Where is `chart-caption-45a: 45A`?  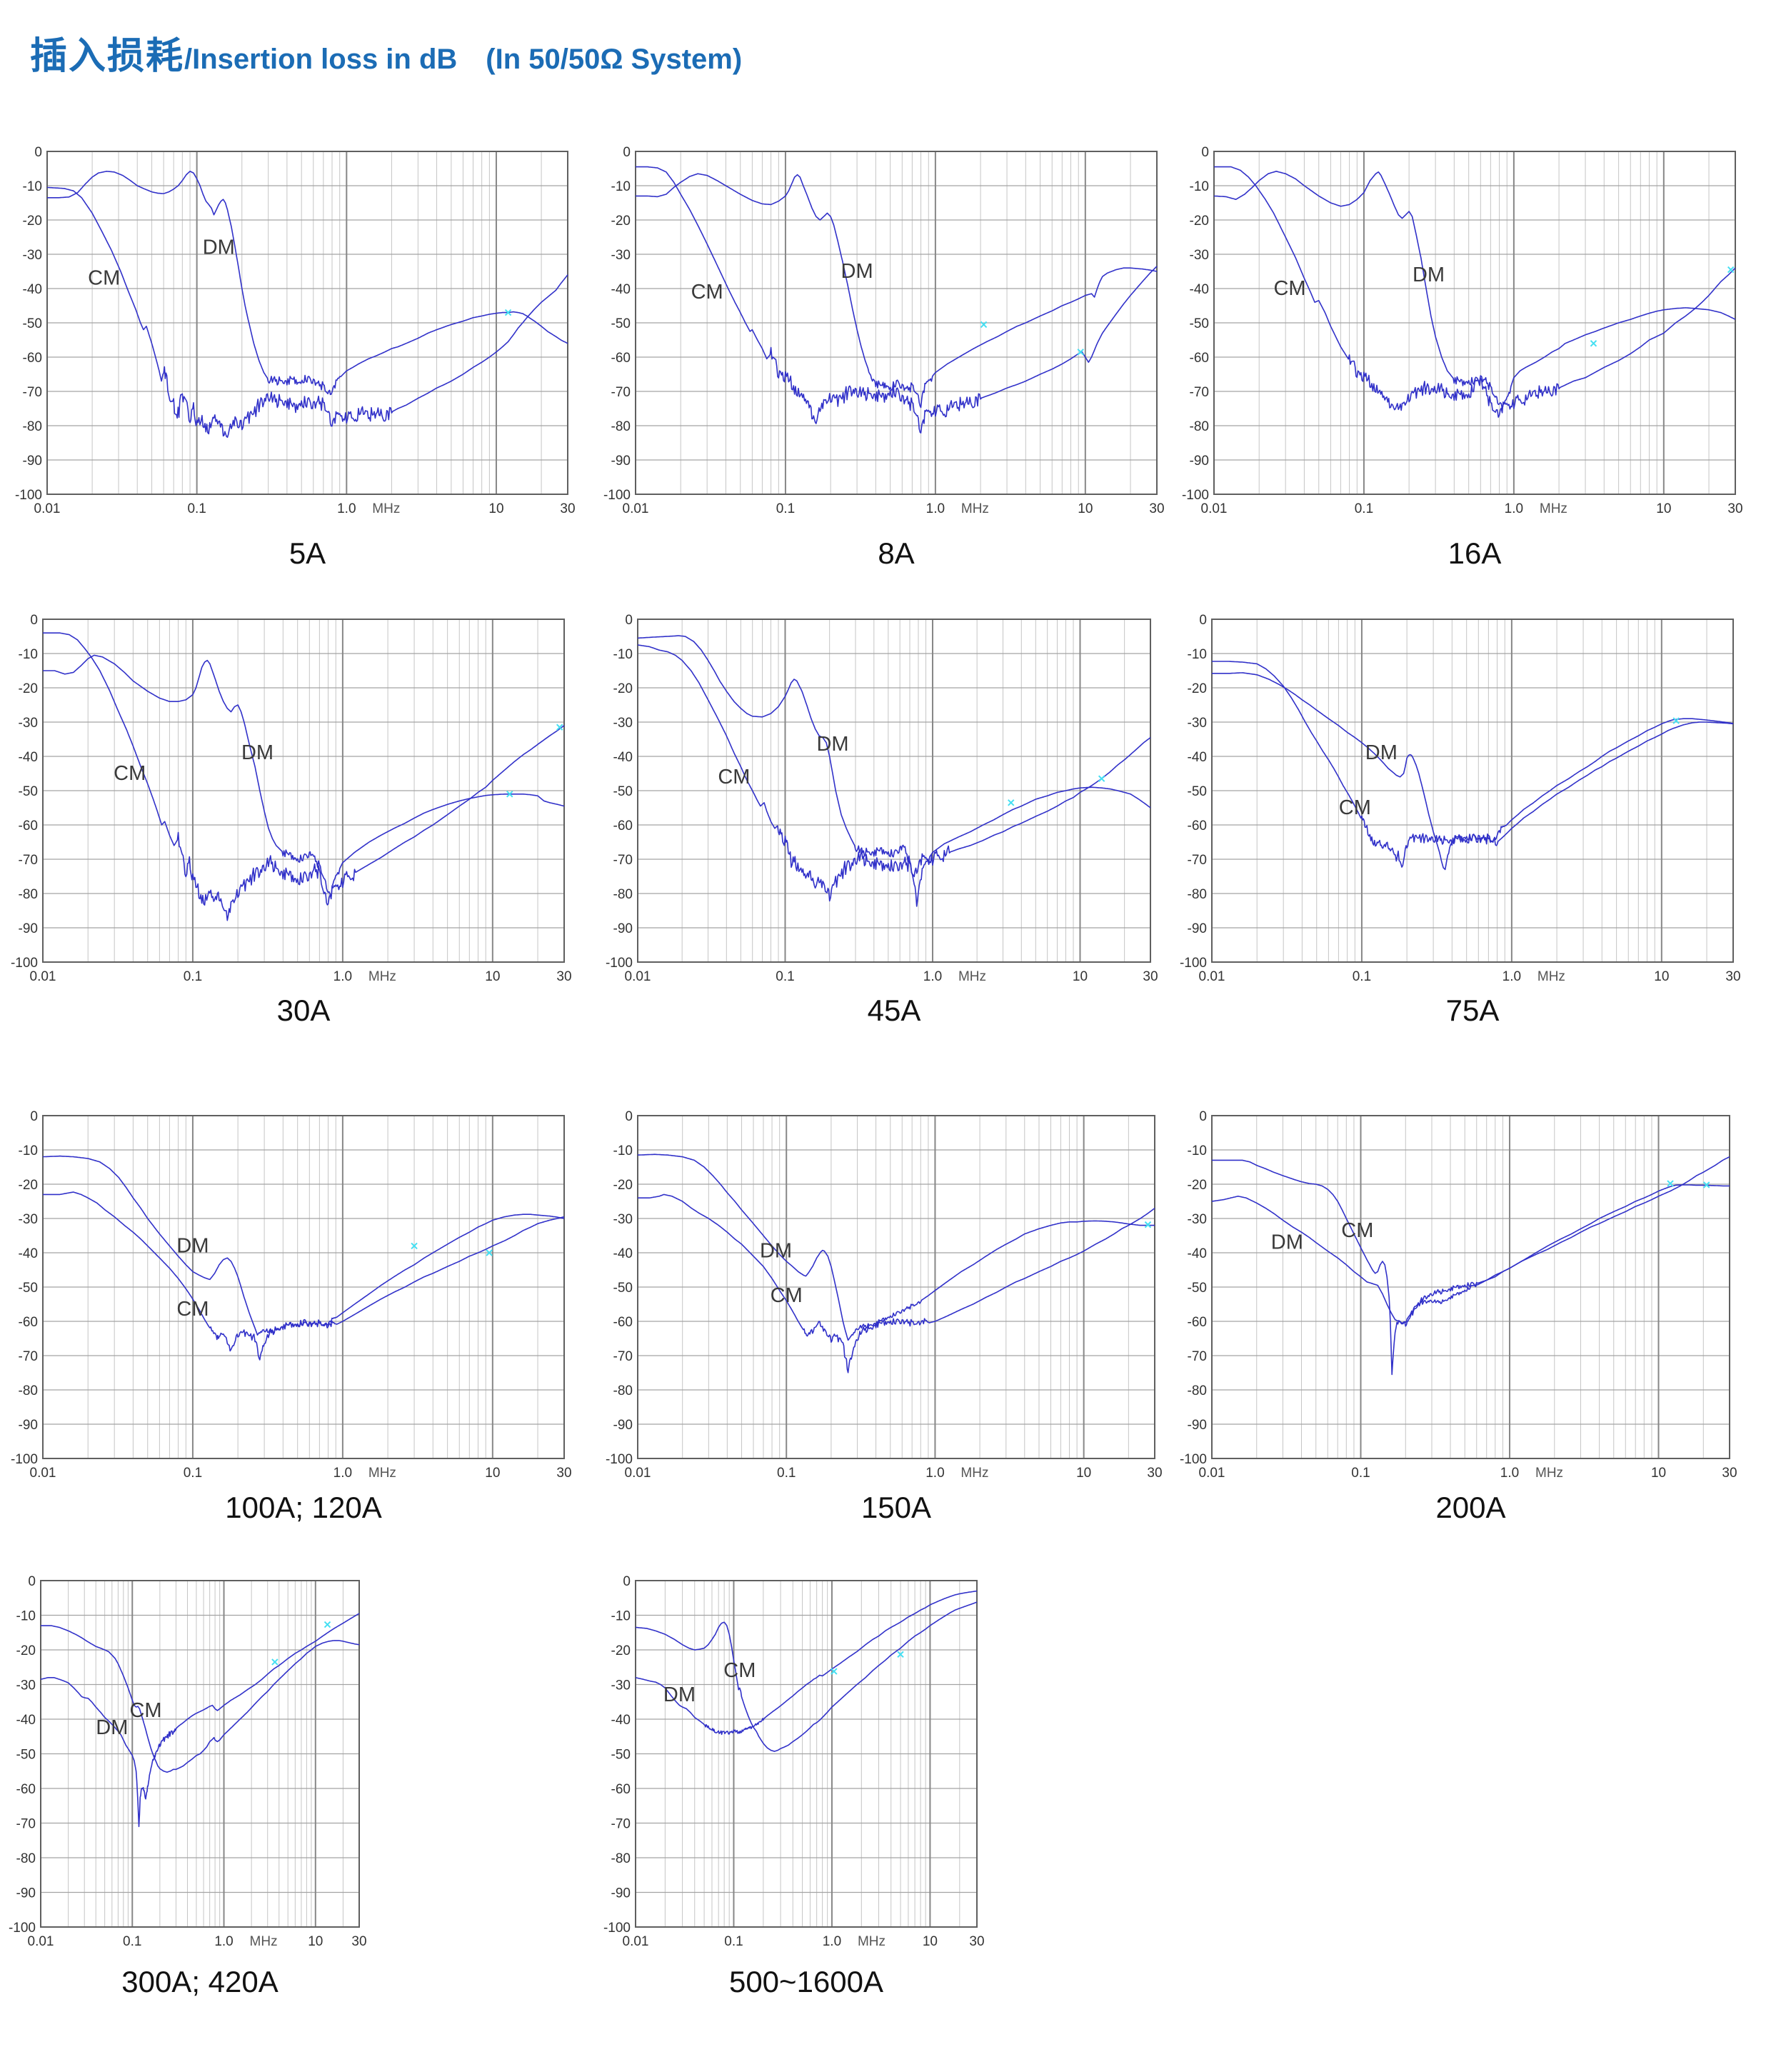 chart-caption-45a: 45A is located at coordinates (894, 1010).